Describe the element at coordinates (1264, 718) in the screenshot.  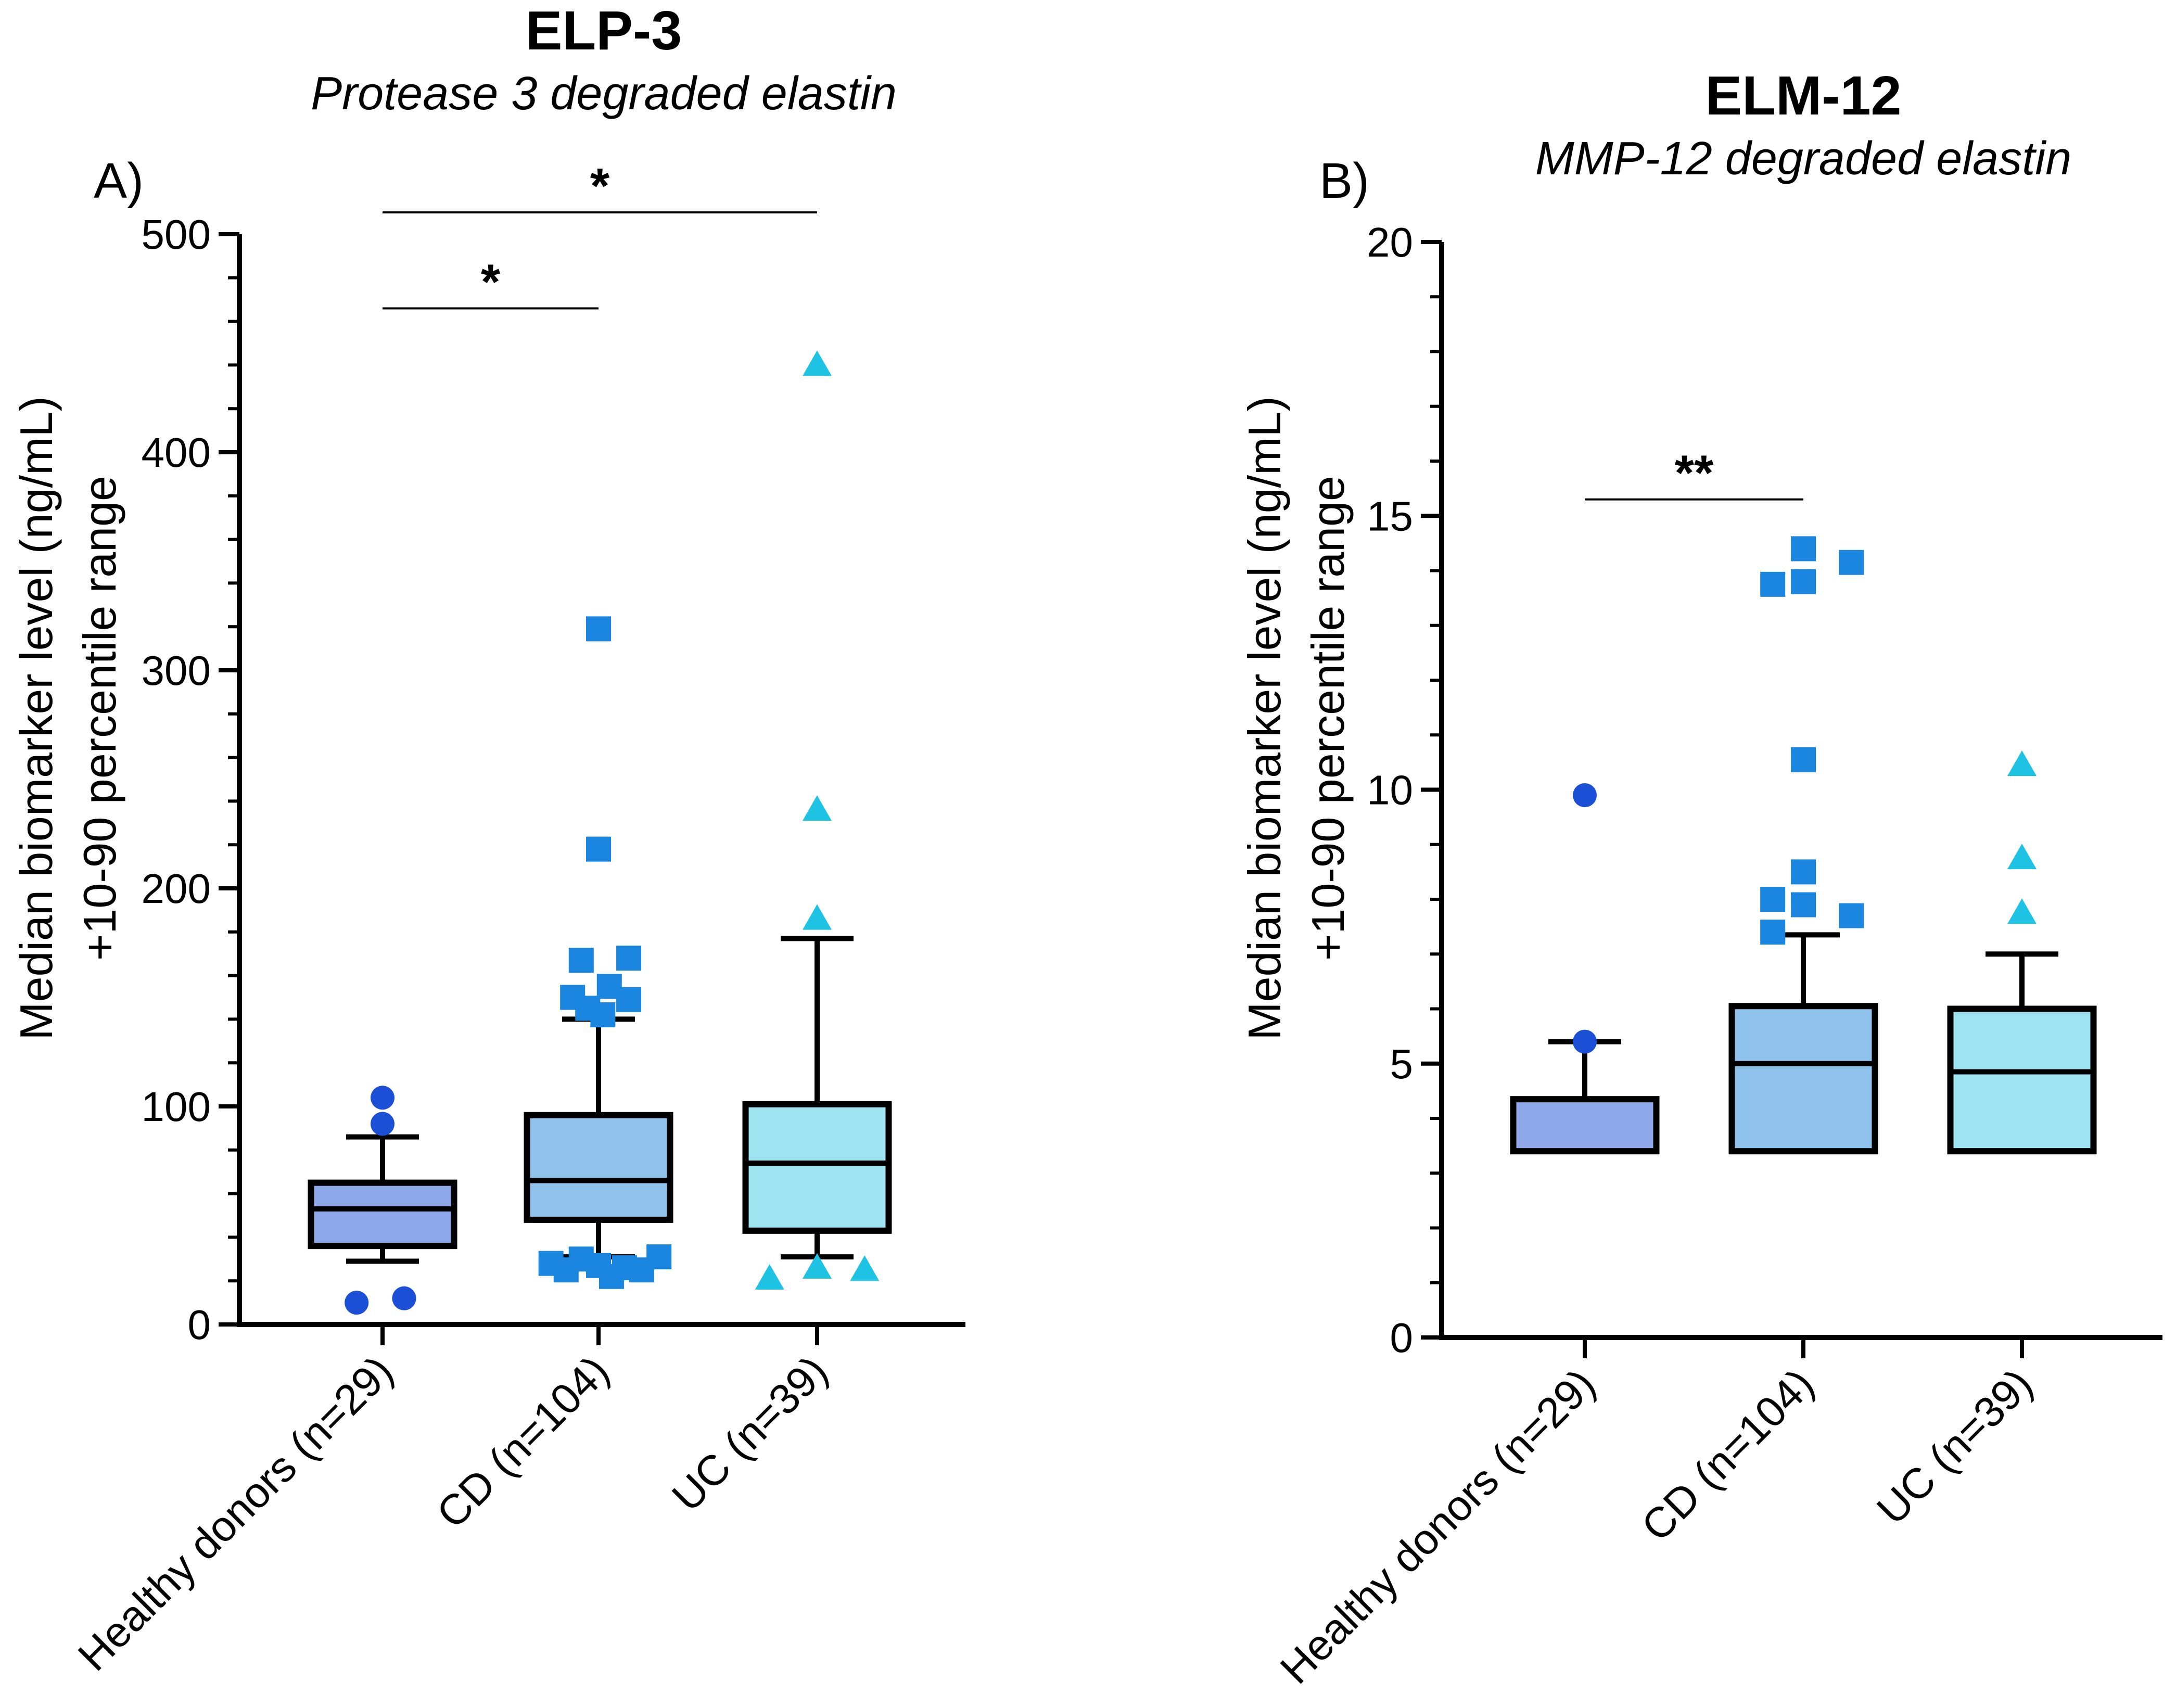
I see `ylabel-b-line1: Median biomarker level (ng/mL)` at that location.